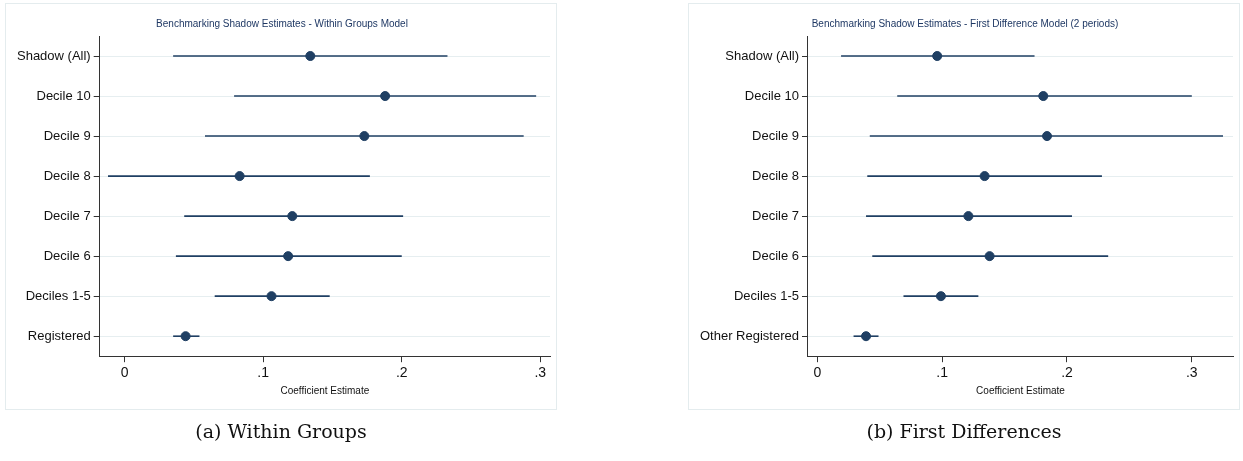  Describe the element at coordinates (282, 23) in the screenshot. I see `chart-title: Benchmarking Shadow Estimates - Within Groups Model` at that location.